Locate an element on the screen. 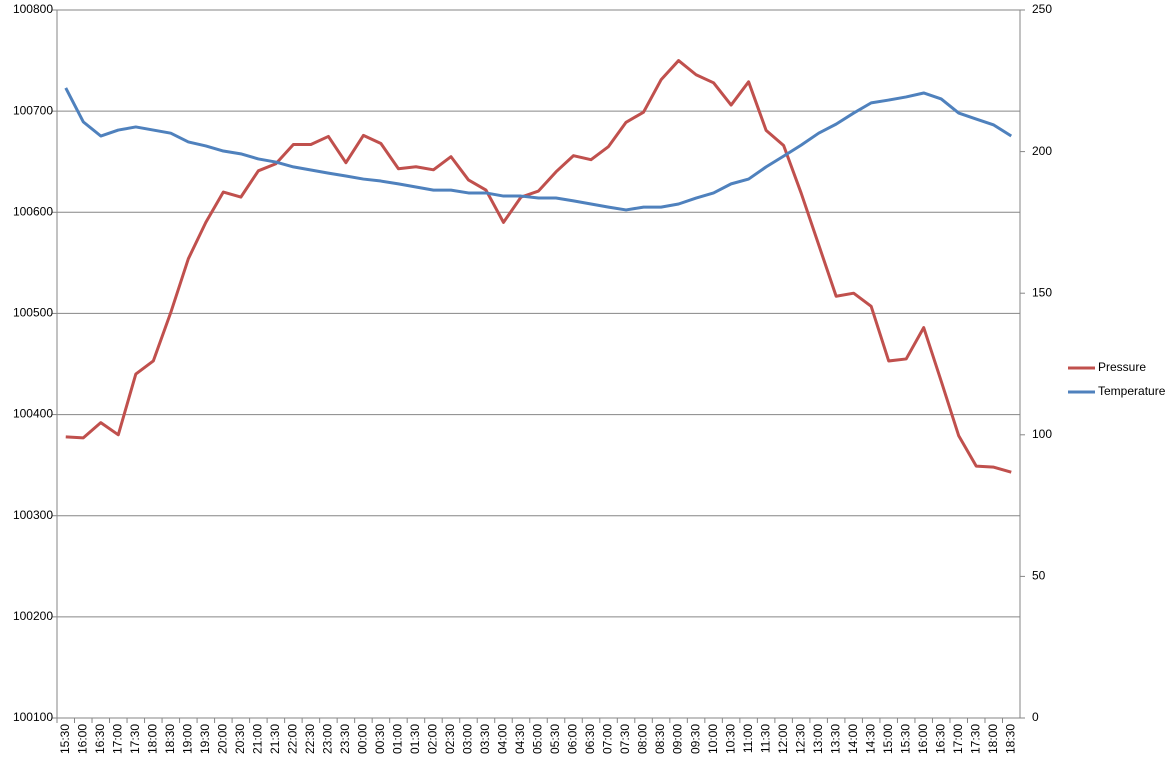 Image resolution: width=1174 pixels, height=761 pixels. x-tick-label: 23:00 is located at coordinates (328, 739).